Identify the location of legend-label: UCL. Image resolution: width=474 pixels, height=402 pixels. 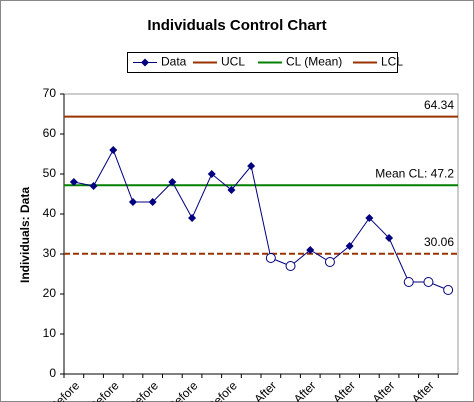
(233, 62).